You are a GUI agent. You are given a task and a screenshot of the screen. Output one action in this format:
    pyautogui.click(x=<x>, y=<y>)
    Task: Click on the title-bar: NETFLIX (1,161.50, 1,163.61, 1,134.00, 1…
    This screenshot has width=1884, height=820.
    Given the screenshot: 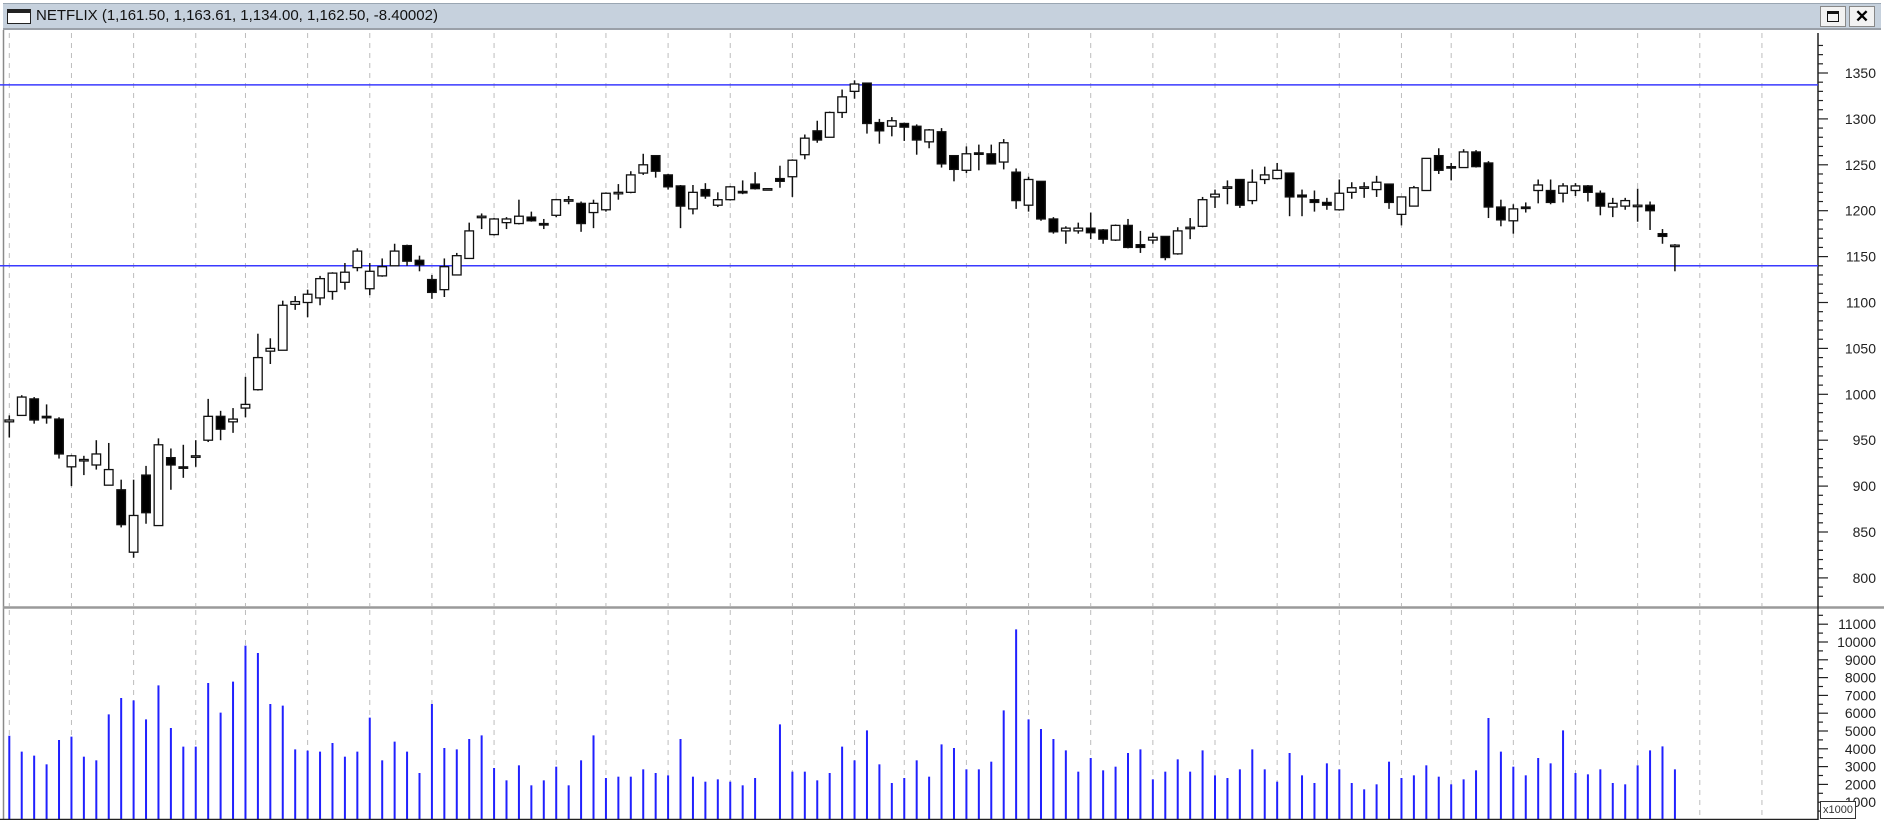 What is the action you would take?
    pyautogui.click(x=942, y=16)
    